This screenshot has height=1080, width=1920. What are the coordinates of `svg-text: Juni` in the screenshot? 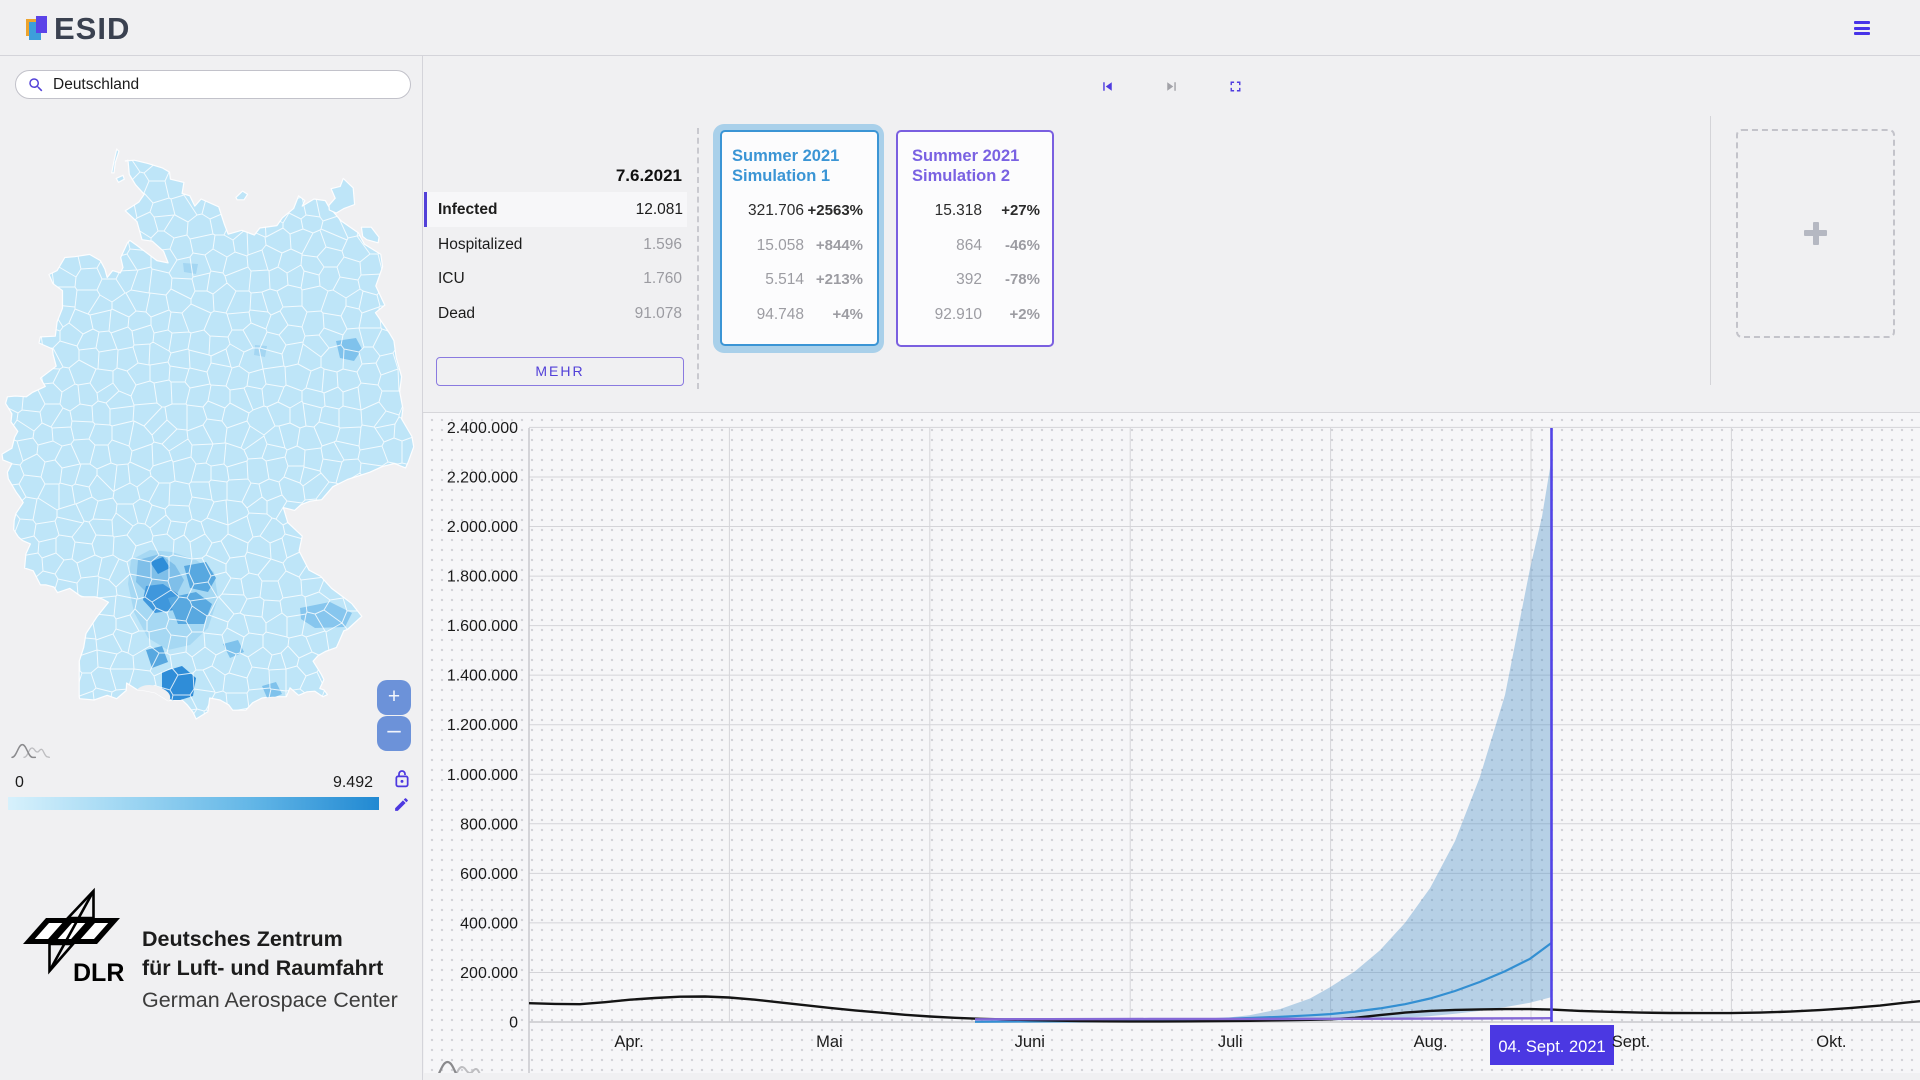 It's located at (1030, 1042).